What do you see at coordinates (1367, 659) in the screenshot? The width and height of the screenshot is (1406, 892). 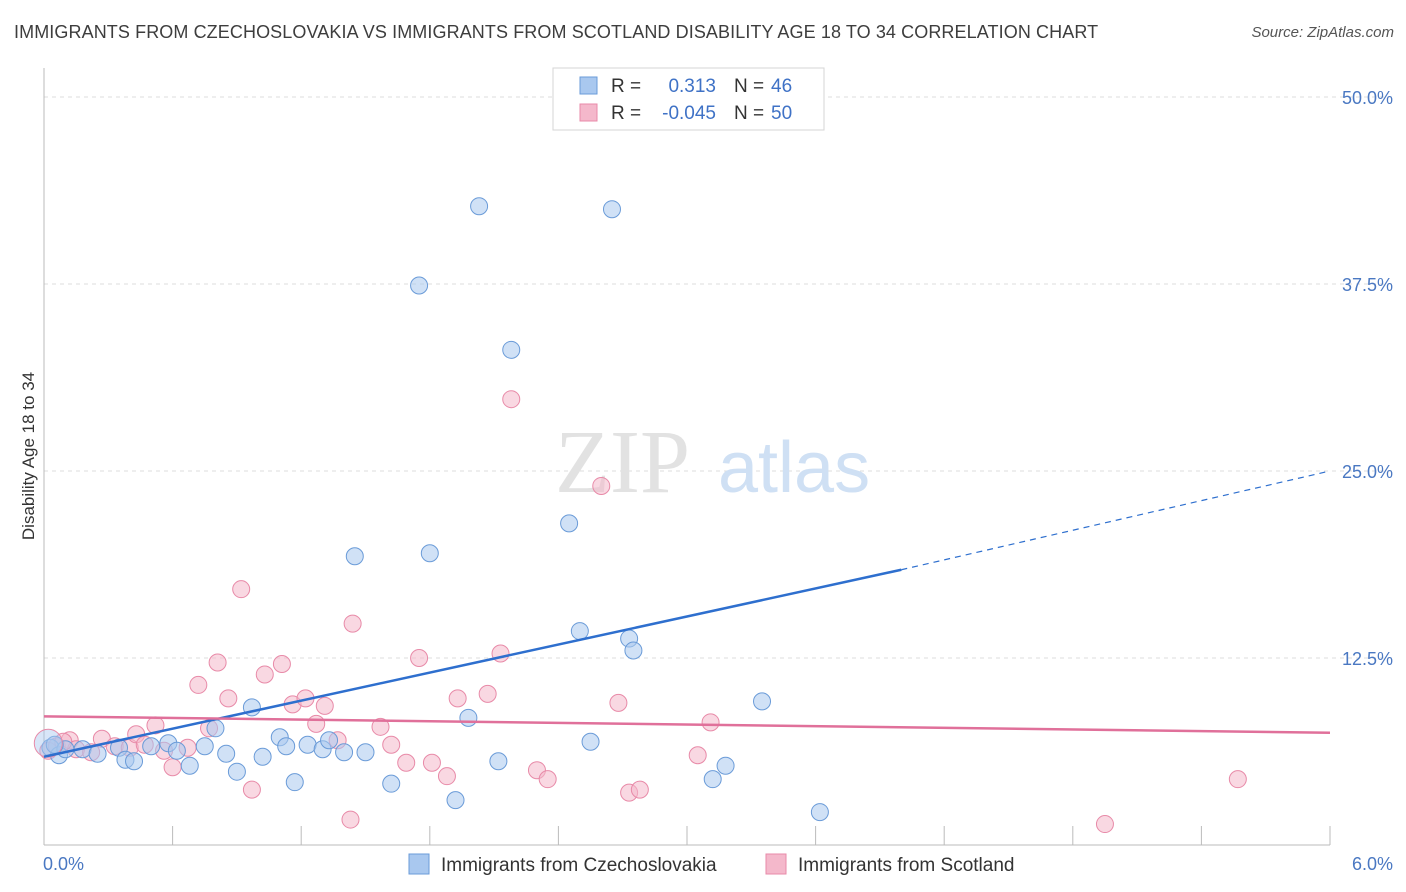 I see `y-tick-label-0: 12.5%` at bounding box center [1367, 659].